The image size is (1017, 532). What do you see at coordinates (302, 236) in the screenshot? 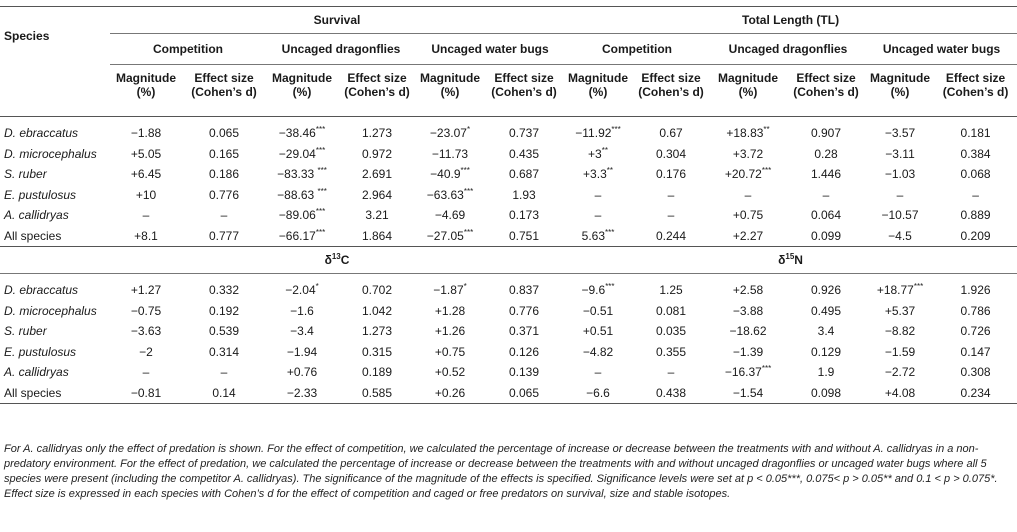
I see `magnitude-cell: −66.17***` at bounding box center [302, 236].